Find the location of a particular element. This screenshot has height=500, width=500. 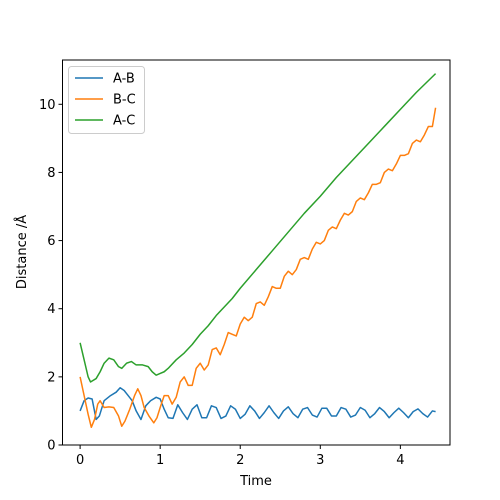

x-tick-label: 1 is located at coordinates (160, 460).